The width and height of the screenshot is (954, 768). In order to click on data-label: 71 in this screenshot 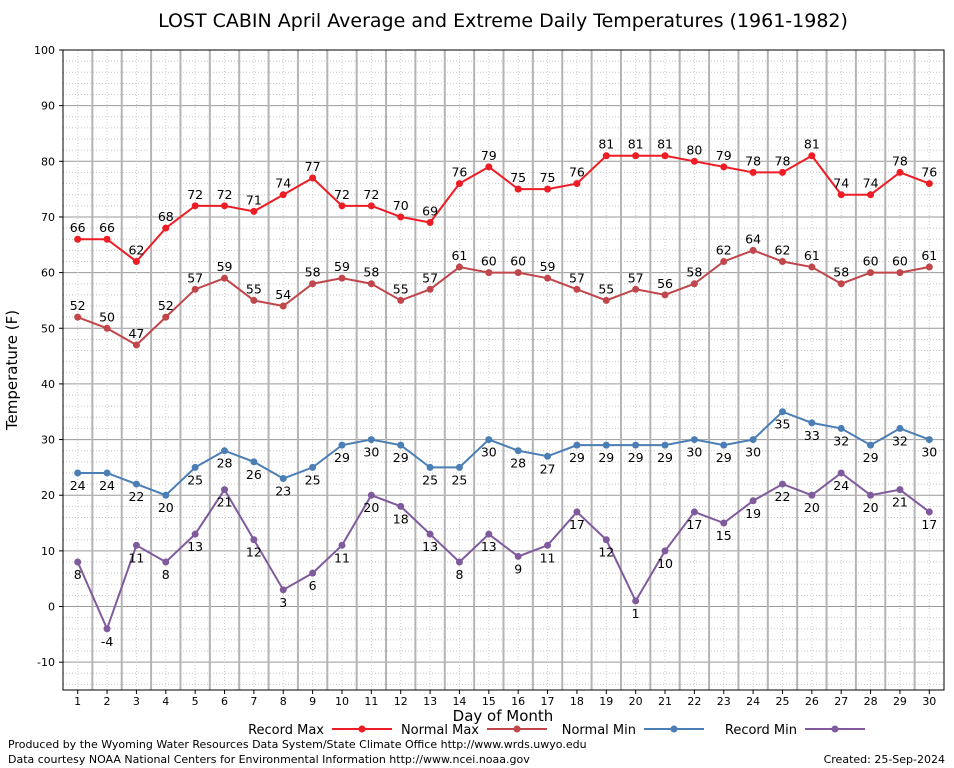, I will do `click(254, 199)`.